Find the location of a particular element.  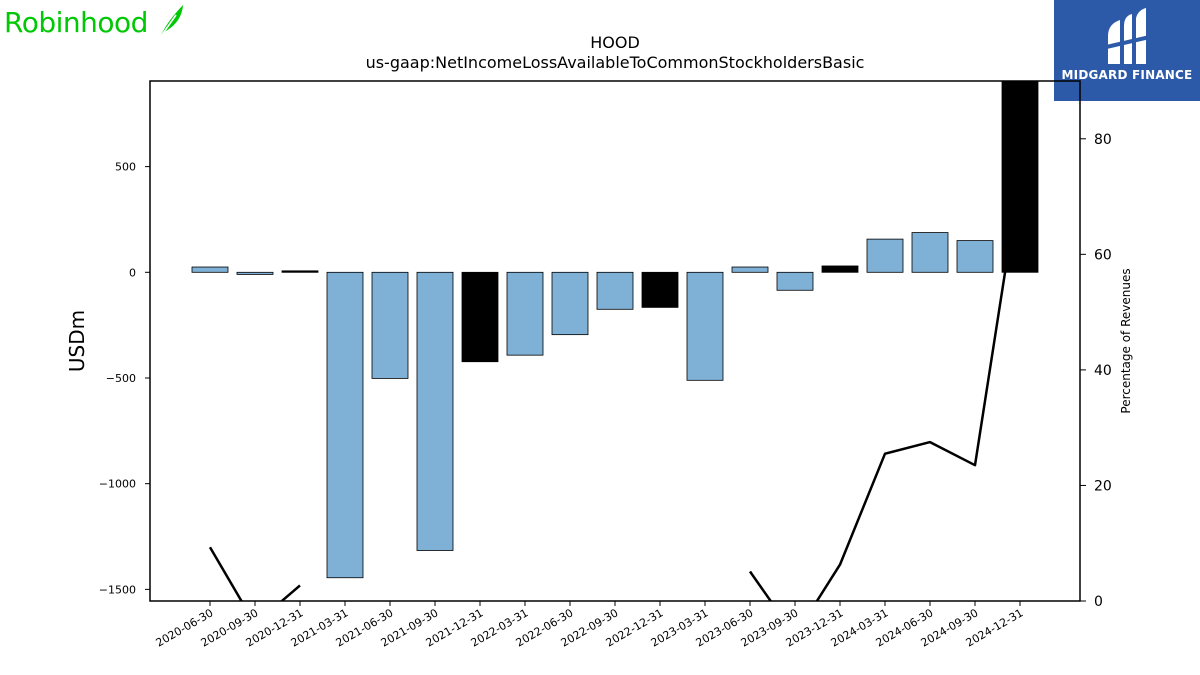

y-tick-label: 500 is located at coordinates (125, 167).